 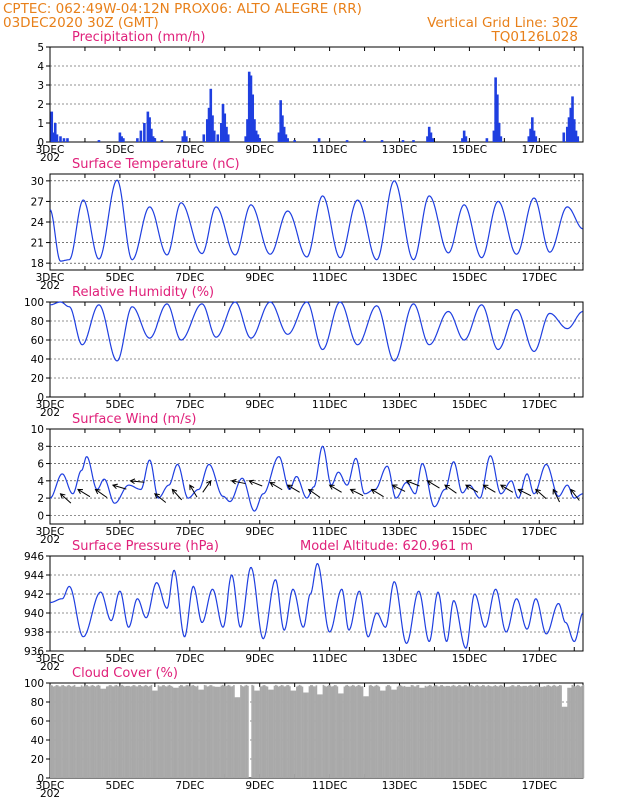 What do you see at coordinates (34, 595) in the screenshot?
I see `y-tick-label: 942` at bounding box center [34, 595].